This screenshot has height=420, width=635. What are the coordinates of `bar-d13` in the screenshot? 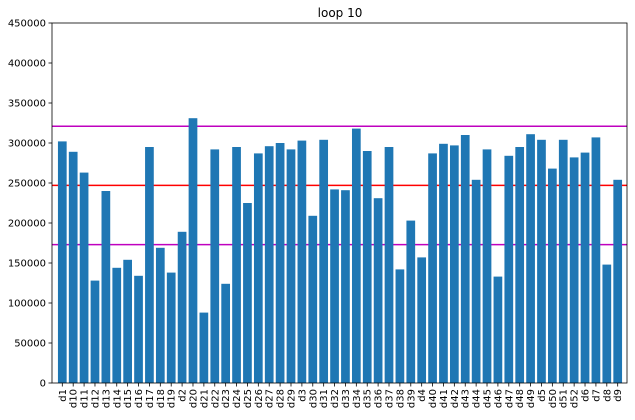 It's located at (106, 287).